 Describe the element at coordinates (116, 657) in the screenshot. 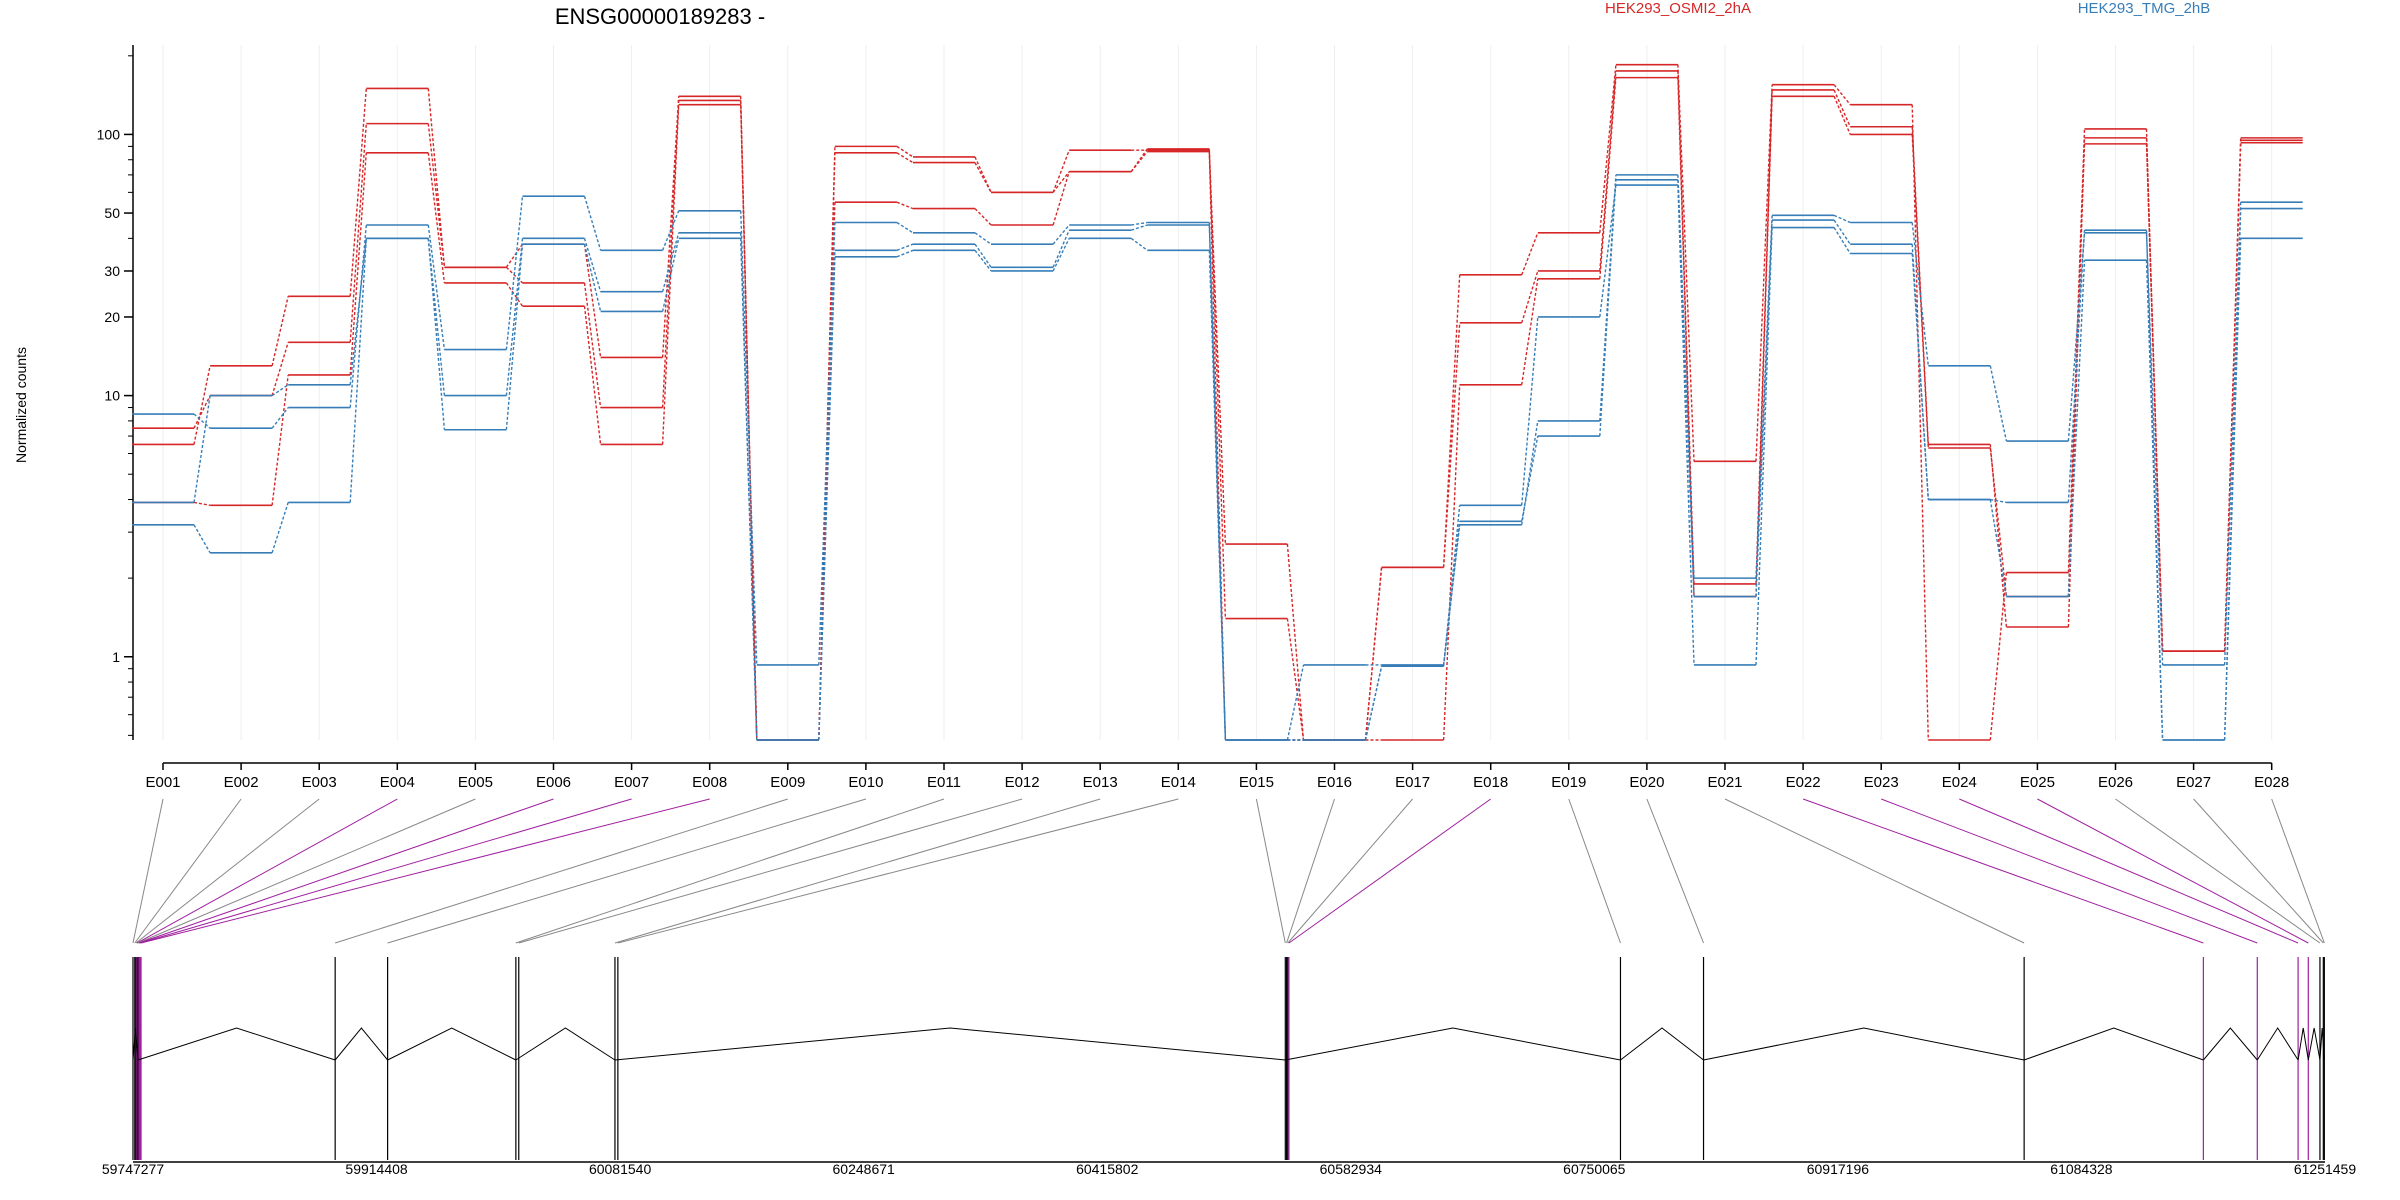

I see `y-tick-label: 1` at that location.